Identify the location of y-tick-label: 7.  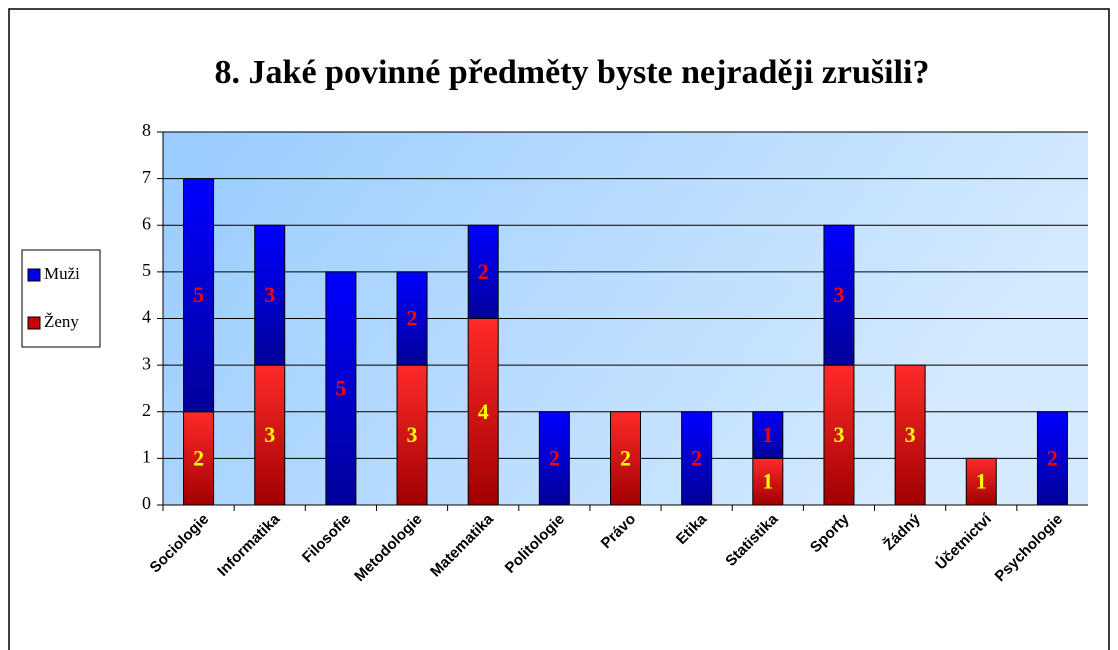
(146, 177).